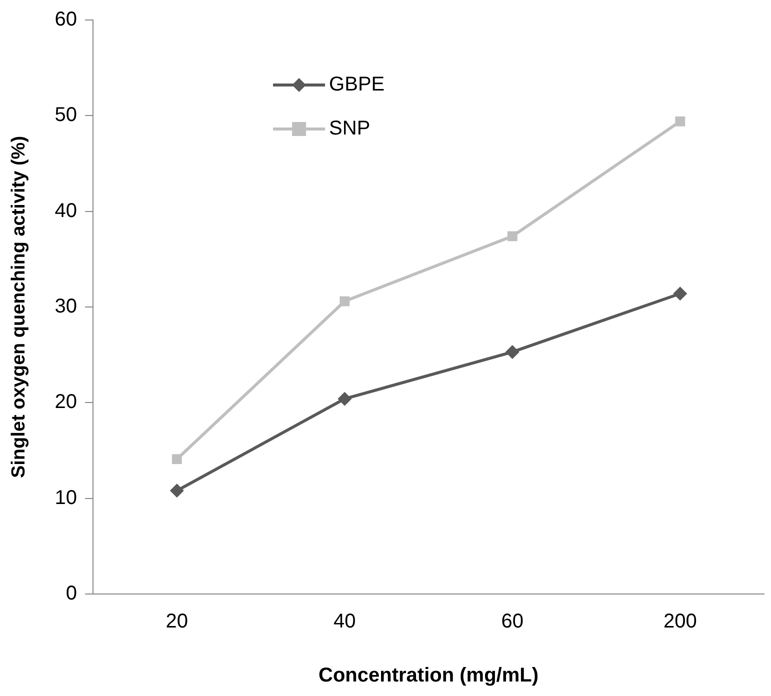  I want to click on x-tick-label: 40, so click(345, 621).